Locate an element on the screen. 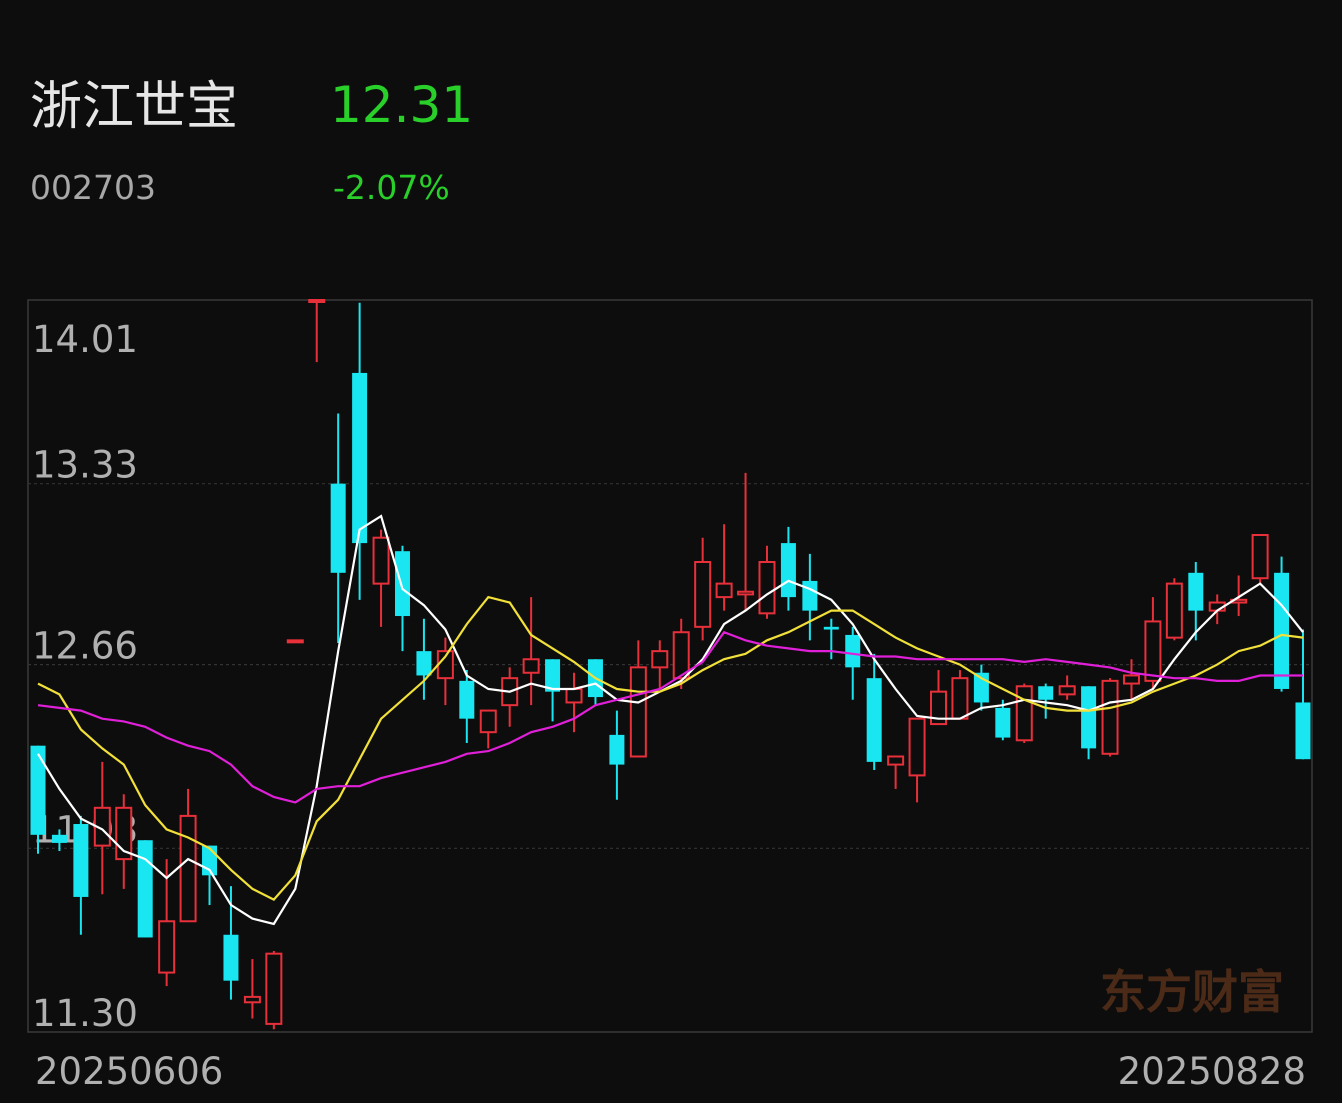 The width and height of the screenshot is (1342, 1103). moving-average-line is located at coordinates (670, 717).